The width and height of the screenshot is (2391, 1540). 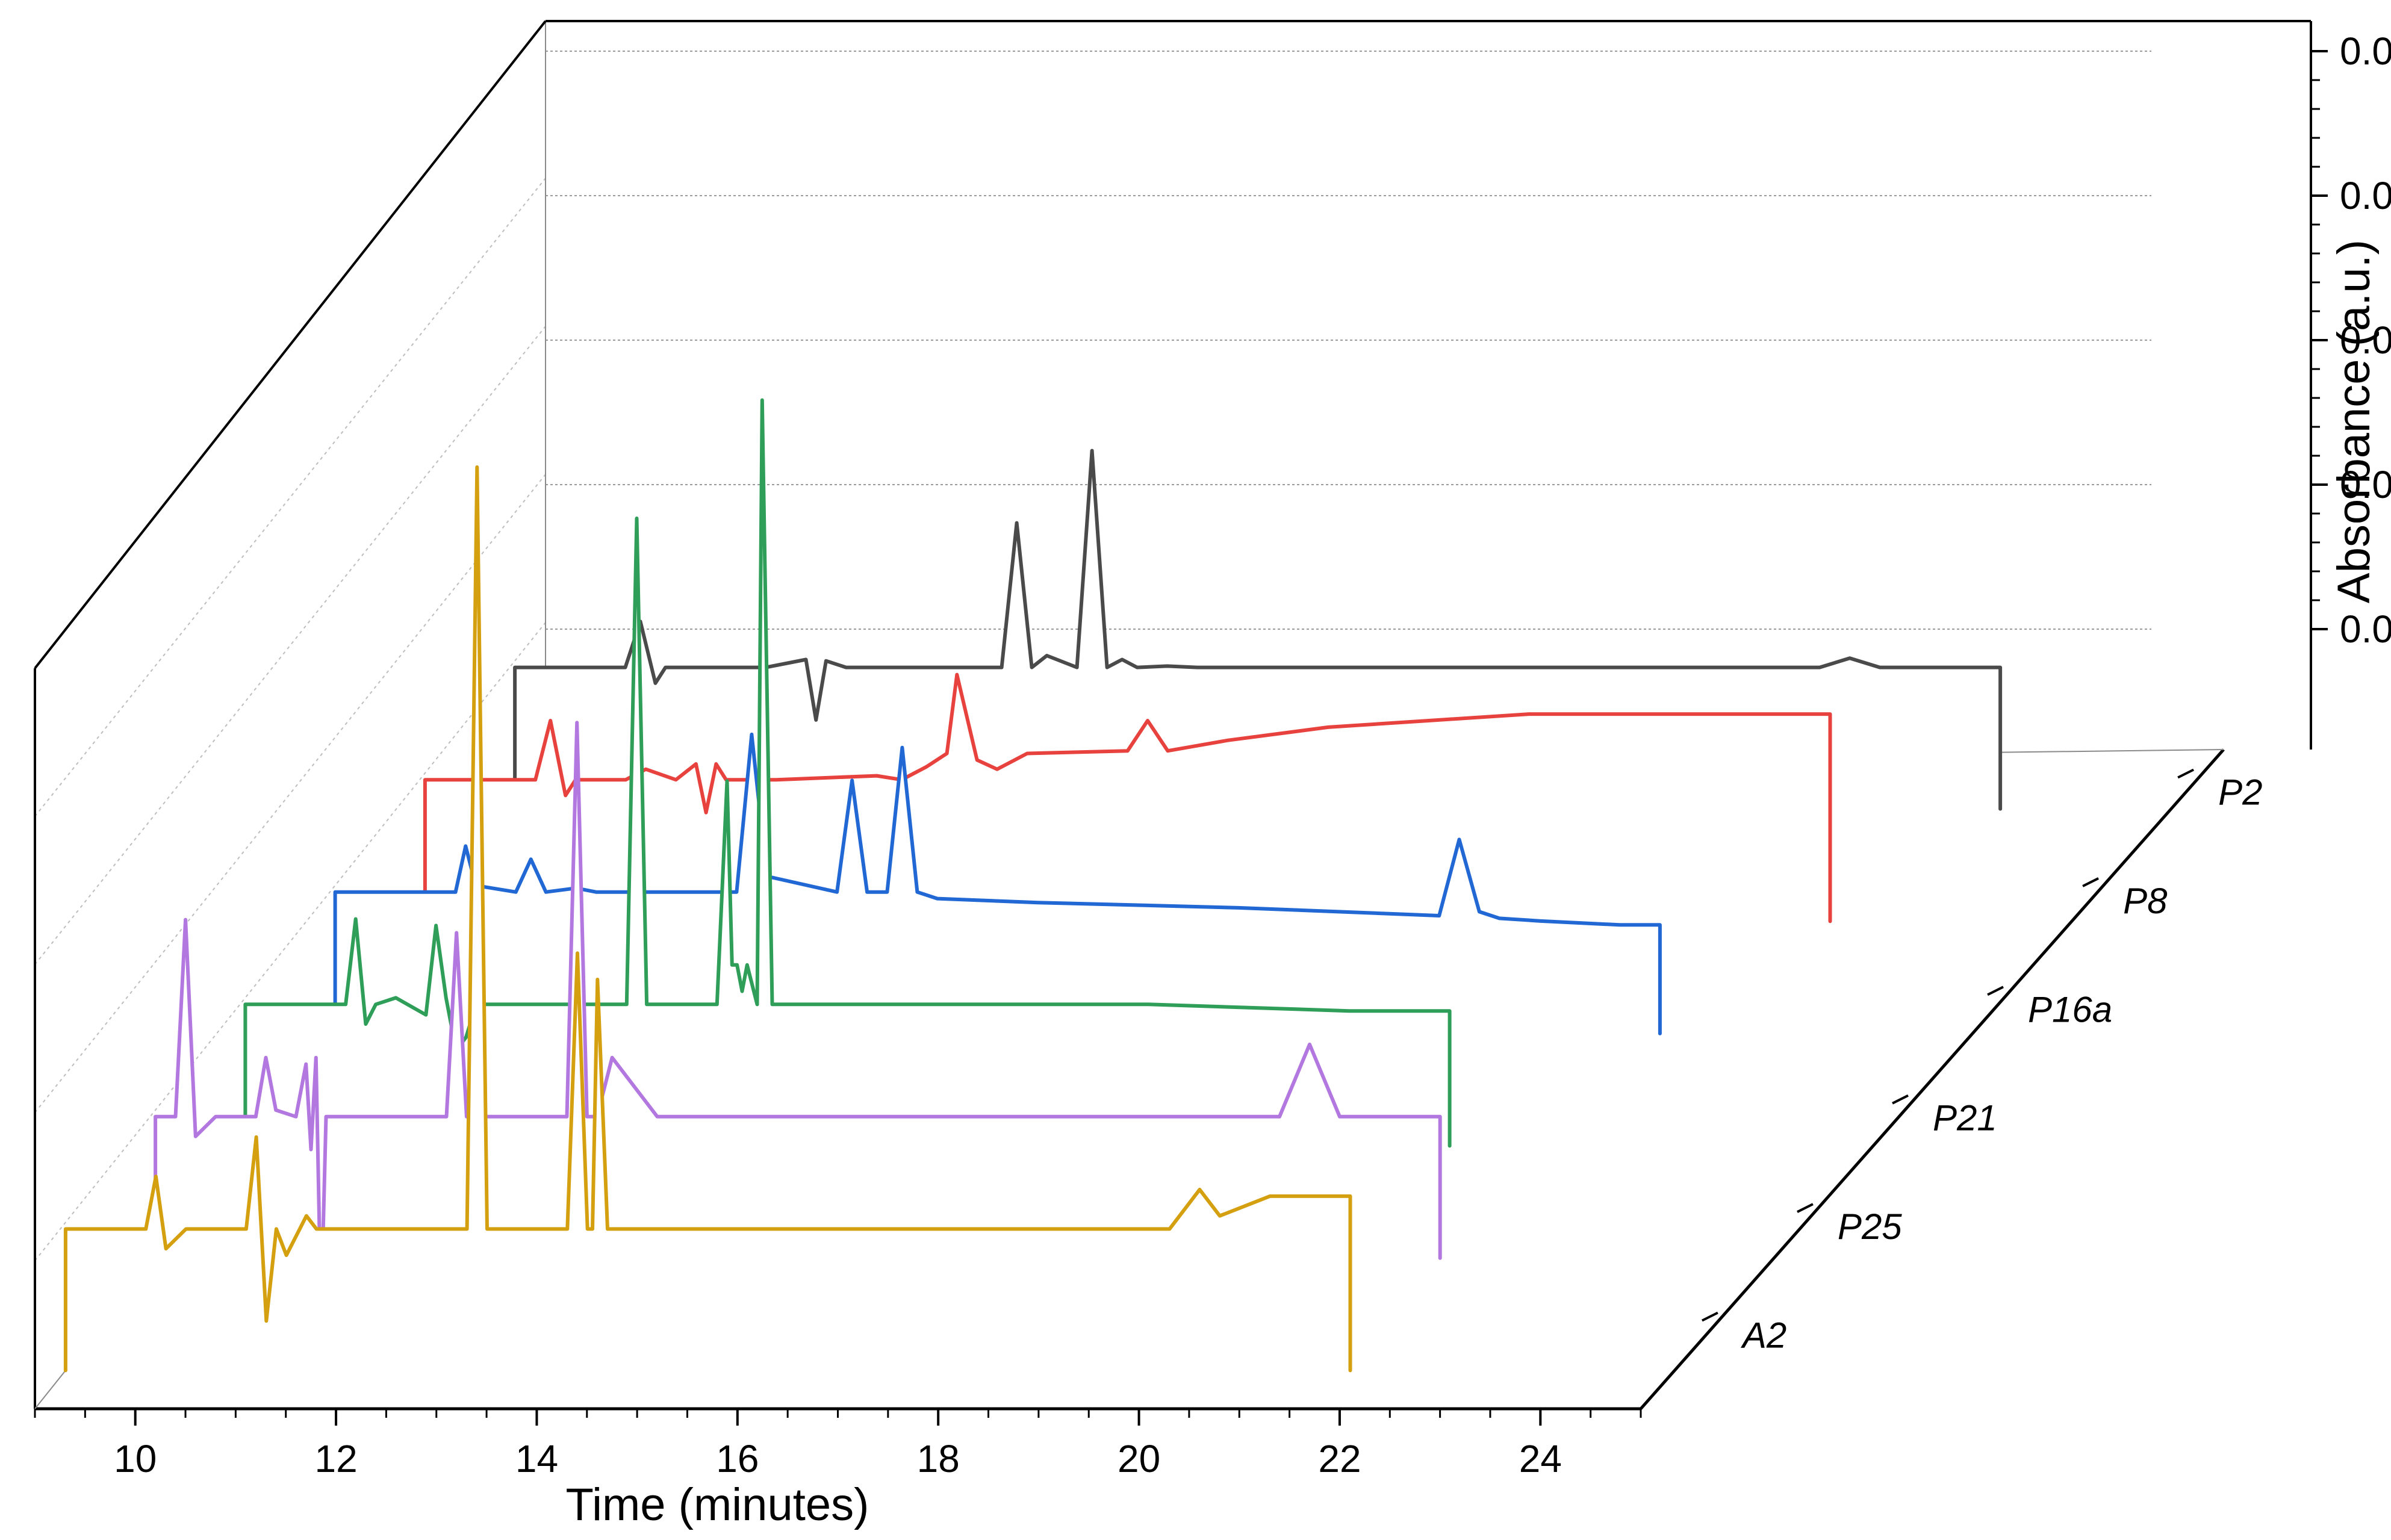 I want to click on series-label-P16a: P16a, so click(x=2070, y=1009).